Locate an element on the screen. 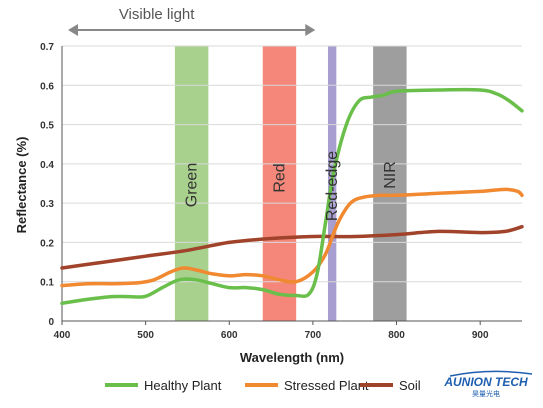  x-tick-label: 800 is located at coordinates (396, 335).